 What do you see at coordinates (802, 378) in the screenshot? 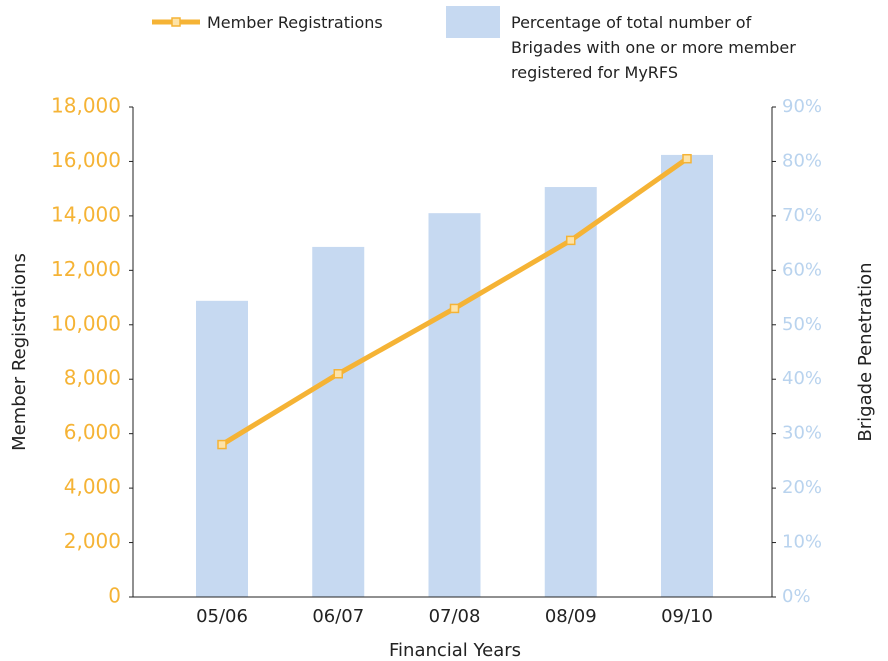
I see `y2-tick-label: 40%` at bounding box center [802, 378].